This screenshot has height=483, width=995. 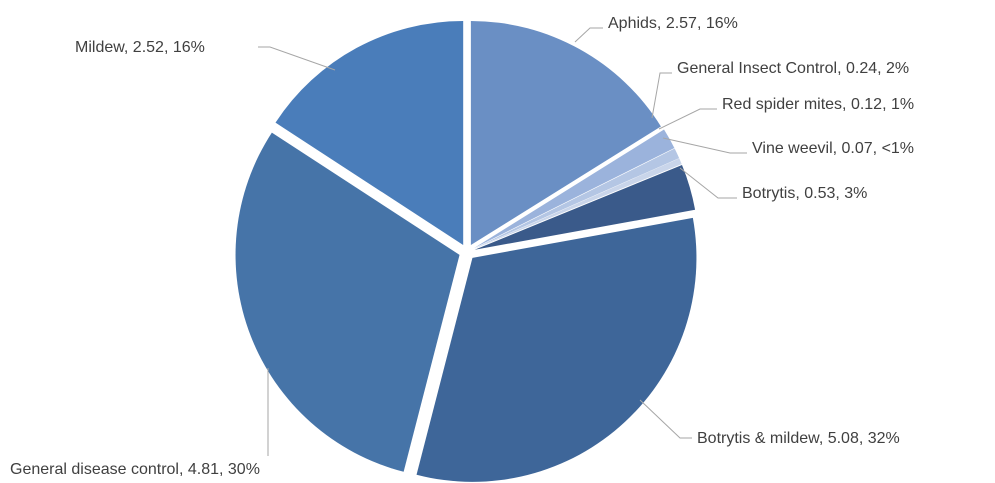 I want to click on data-label: General Insect Control, 0.24, 2%, so click(x=793, y=68).